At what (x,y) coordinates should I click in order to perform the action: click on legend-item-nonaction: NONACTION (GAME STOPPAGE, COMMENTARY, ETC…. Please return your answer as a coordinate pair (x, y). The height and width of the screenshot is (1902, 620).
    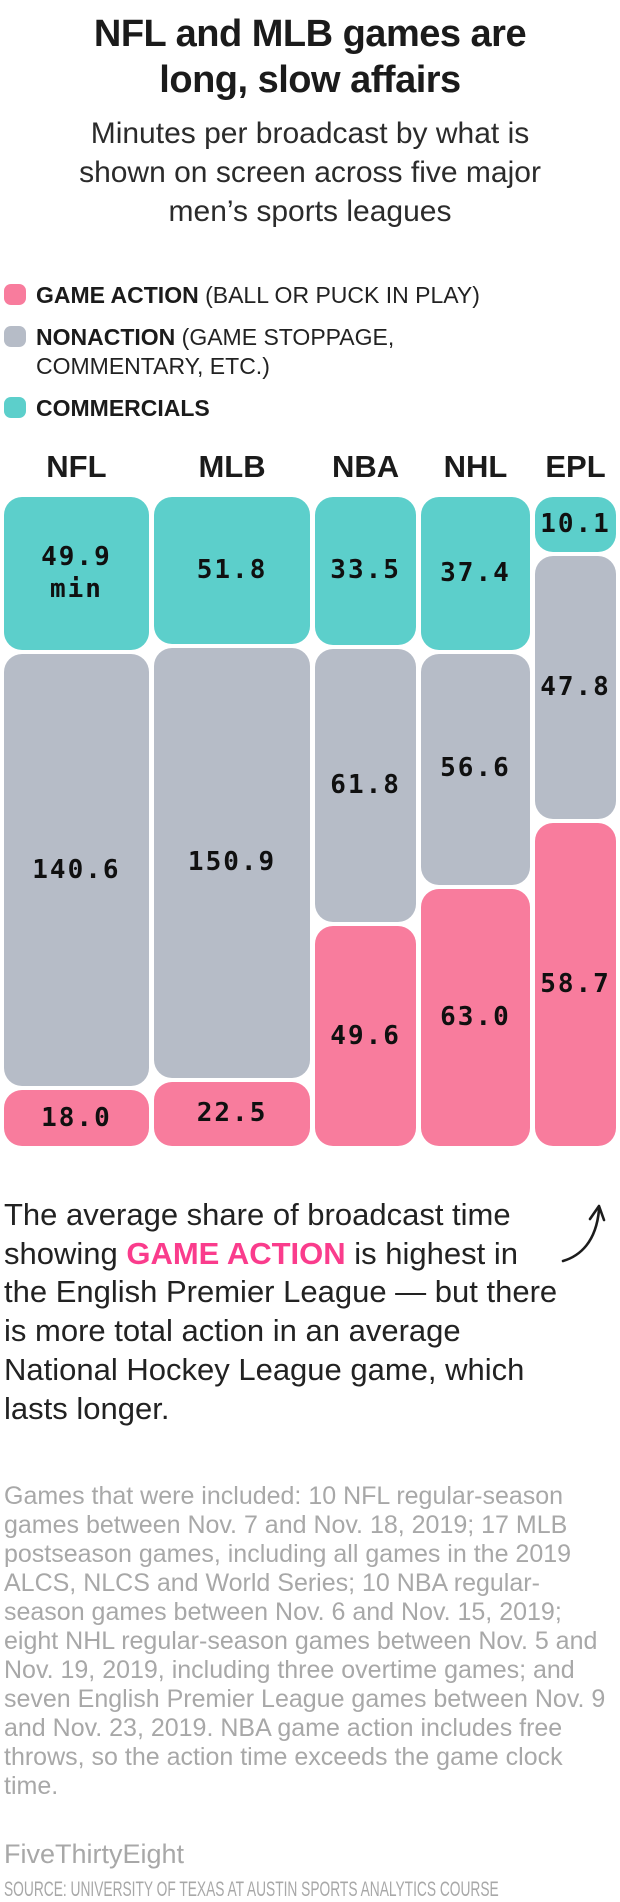
    Looking at the image, I should click on (310, 352).